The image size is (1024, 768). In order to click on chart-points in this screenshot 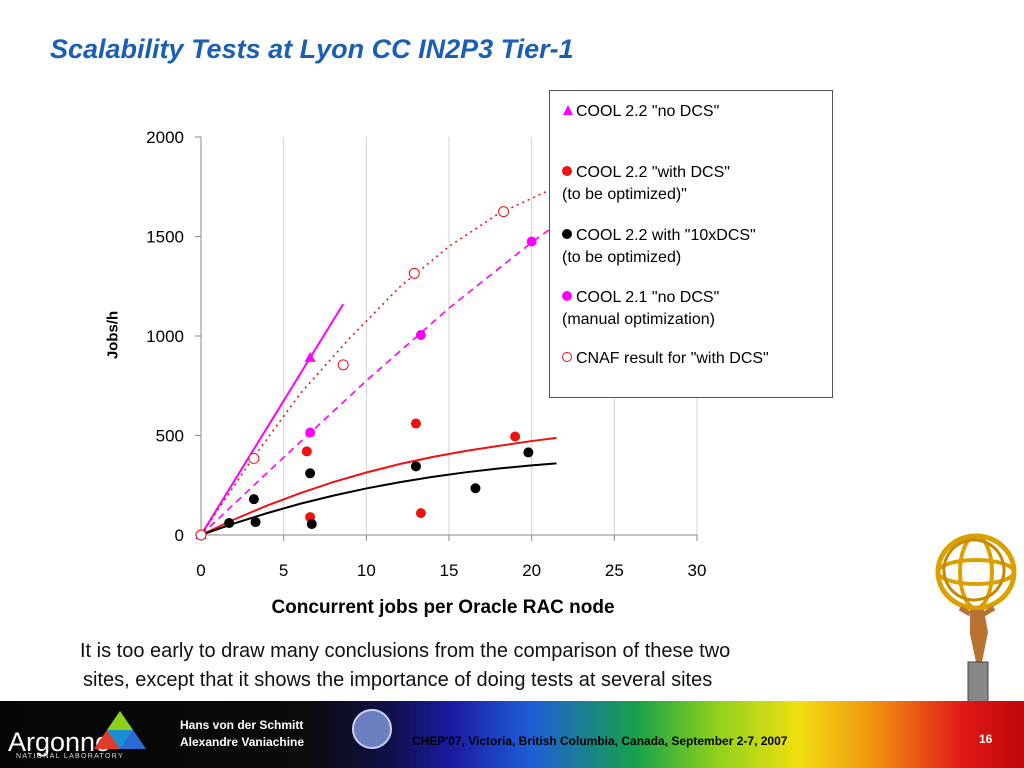, I will do `click(366, 373)`.